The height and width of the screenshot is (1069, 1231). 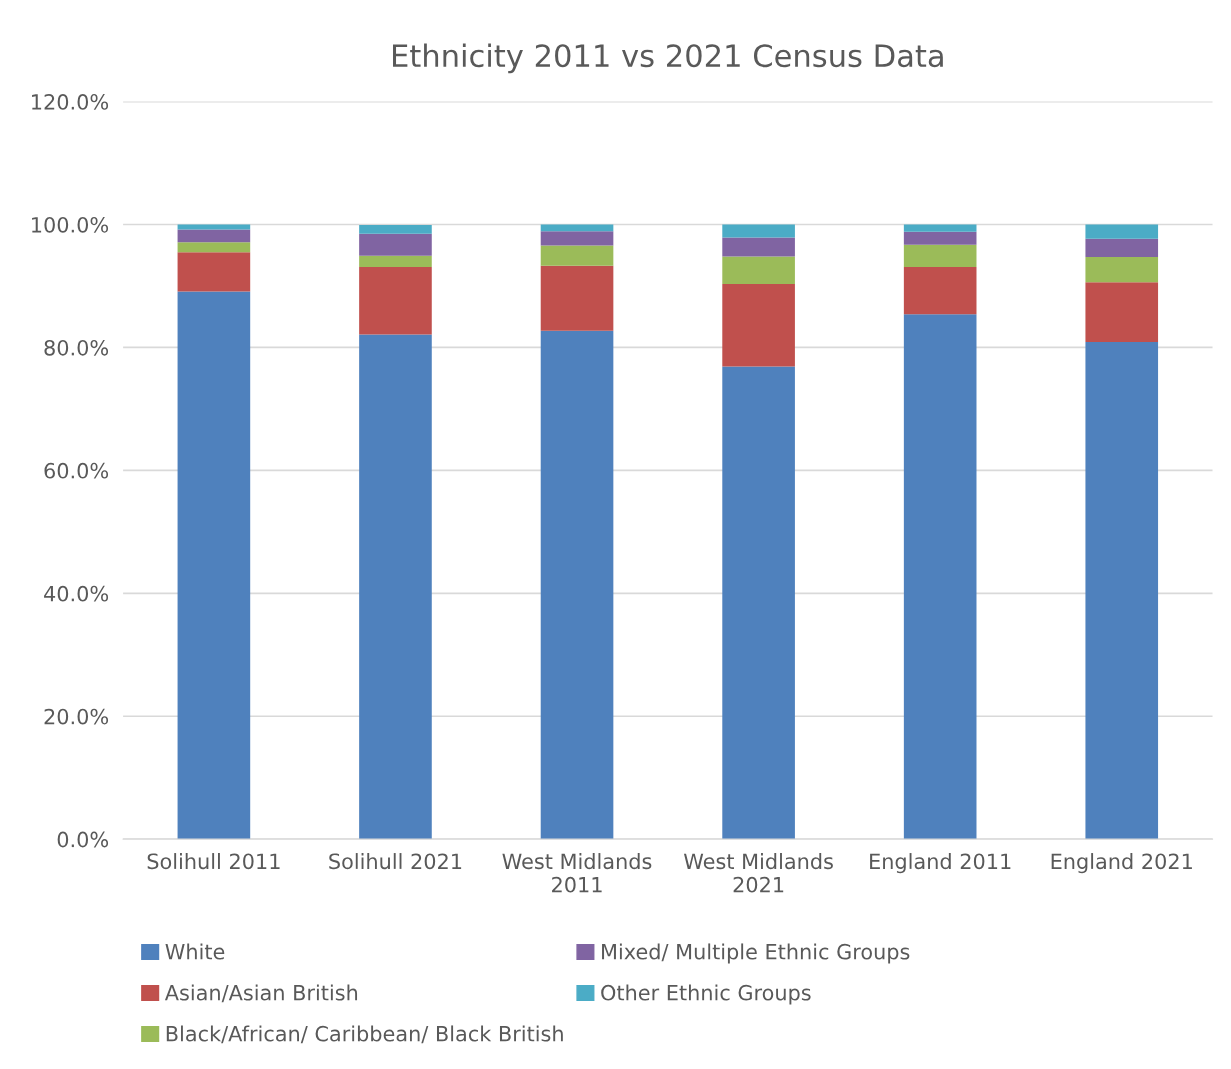 I want to click on legend-label: Other Ethnic Groups, so click(x=706, y=994).